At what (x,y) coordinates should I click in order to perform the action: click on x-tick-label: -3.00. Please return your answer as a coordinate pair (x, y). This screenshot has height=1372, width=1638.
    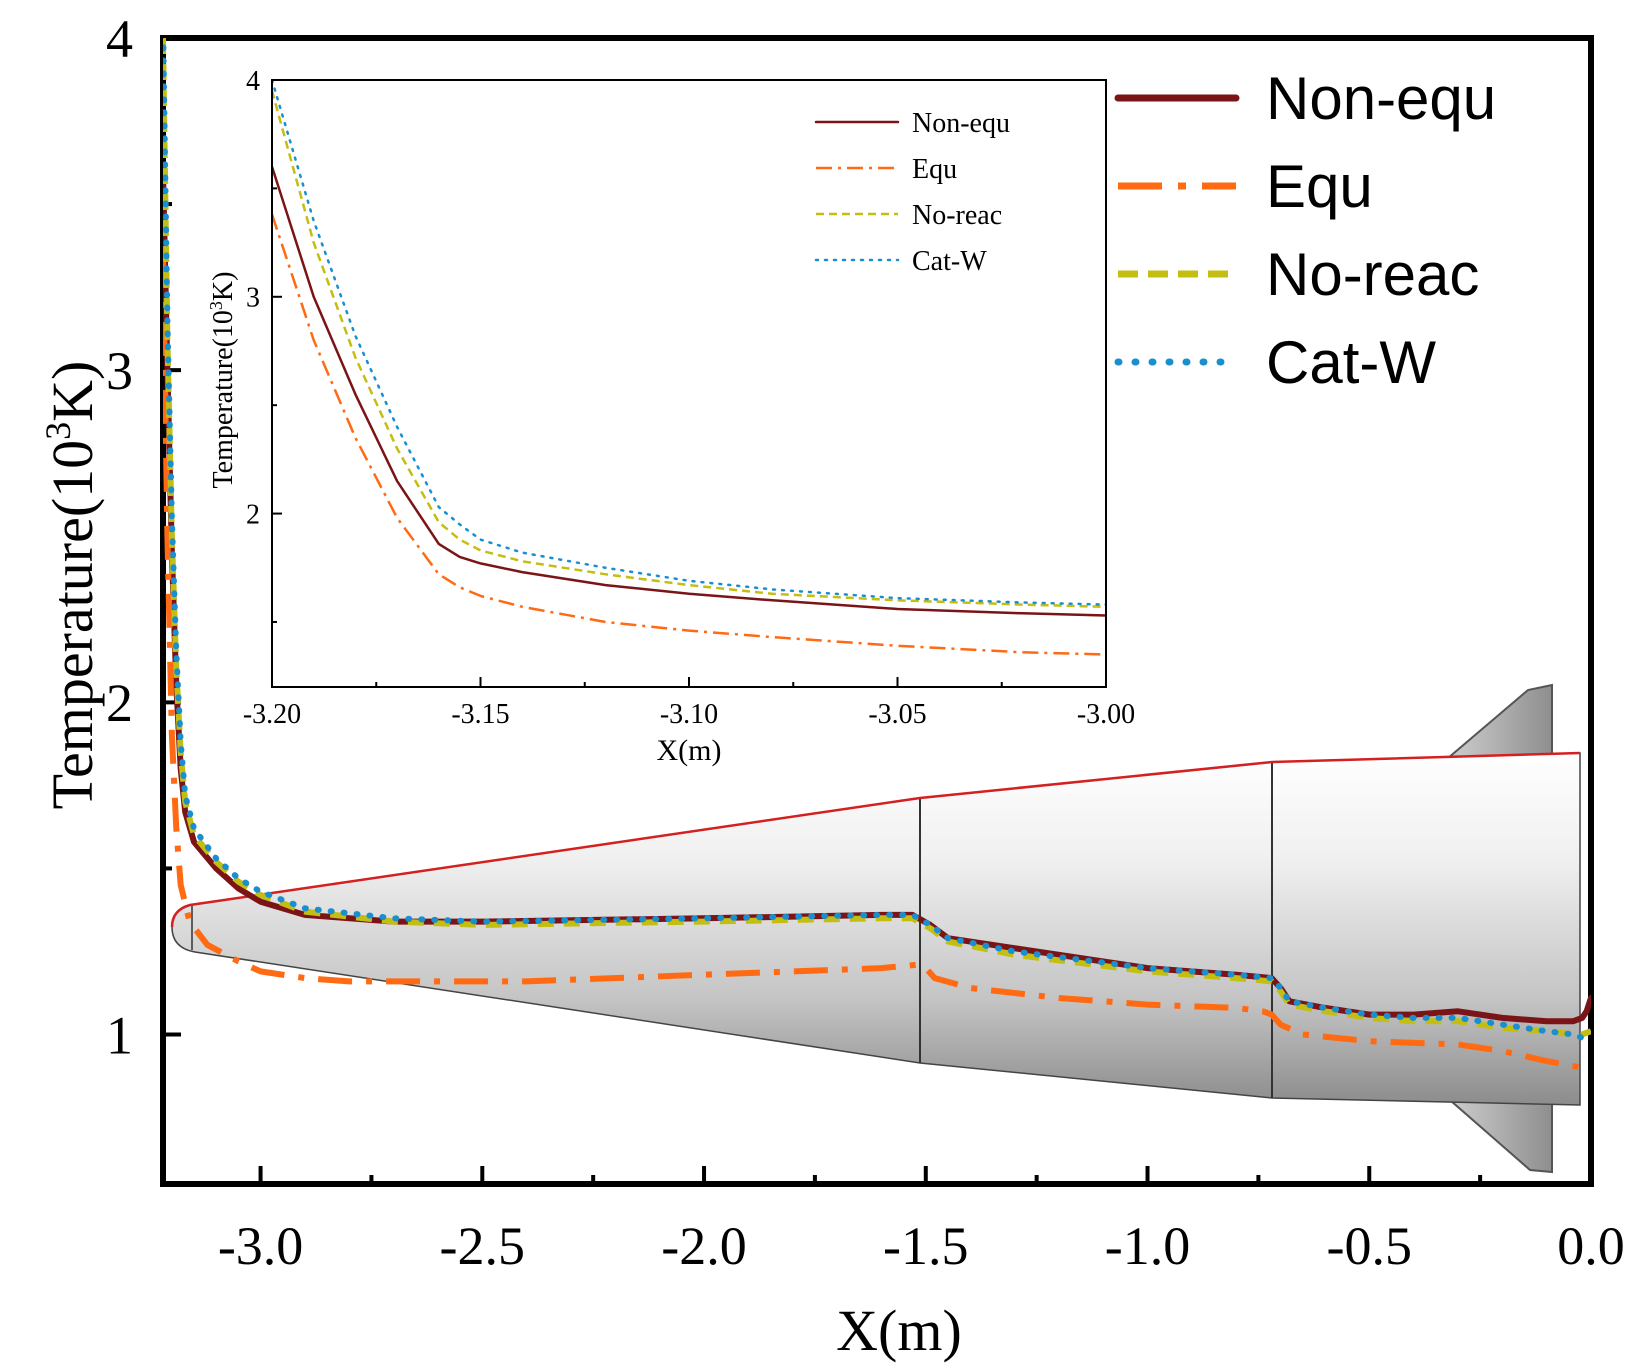
    Looking at the image, I should click on (1106, 714).